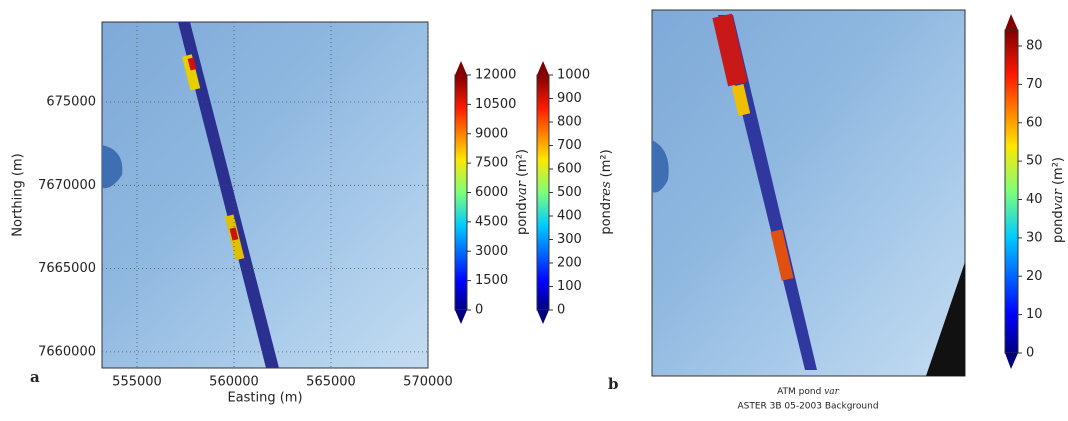  Describe the element at coordinates (1034, 199) in the screenshot. I see `cbar-tick-label: 40` at that location.